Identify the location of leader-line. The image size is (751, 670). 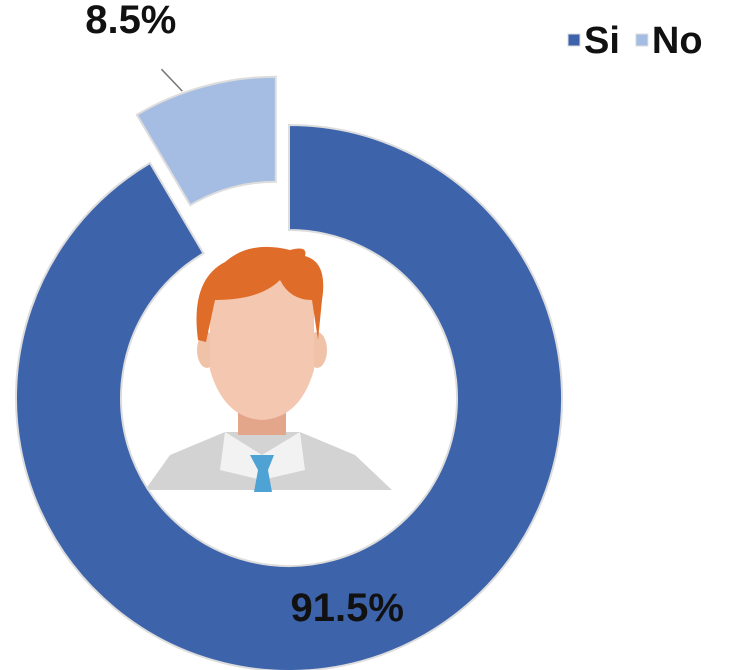
(171, 80).